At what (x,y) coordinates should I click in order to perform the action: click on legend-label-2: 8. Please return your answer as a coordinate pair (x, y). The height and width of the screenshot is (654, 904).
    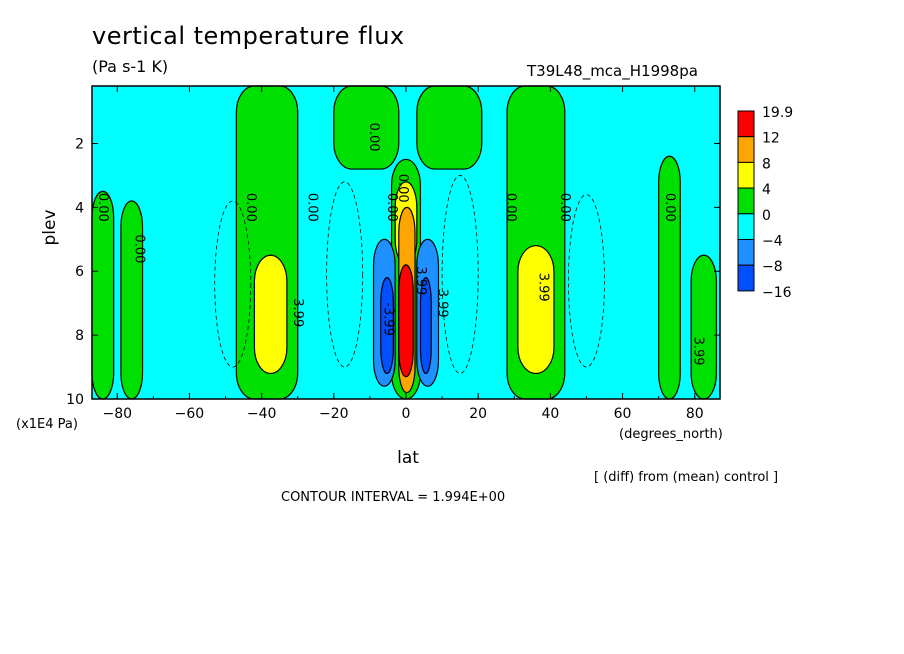
    Looking at the image, I should click on (766, 164).